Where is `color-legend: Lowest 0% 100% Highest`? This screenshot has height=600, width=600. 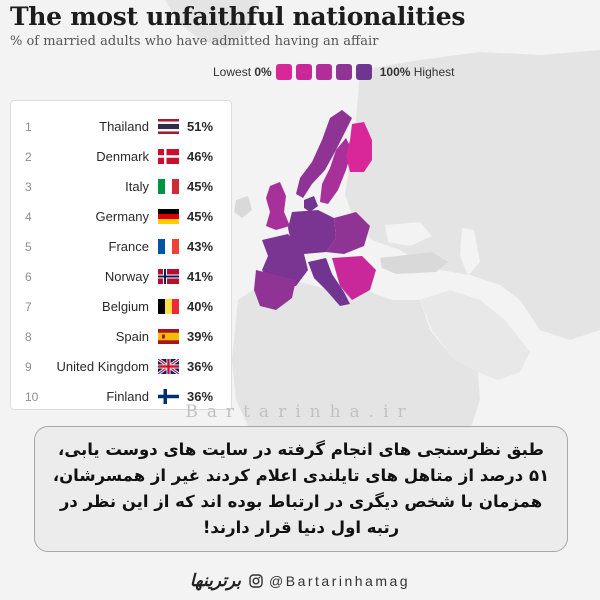
color-legend: Lowest 0% 100% Highest is located at coordinates (333, 72).